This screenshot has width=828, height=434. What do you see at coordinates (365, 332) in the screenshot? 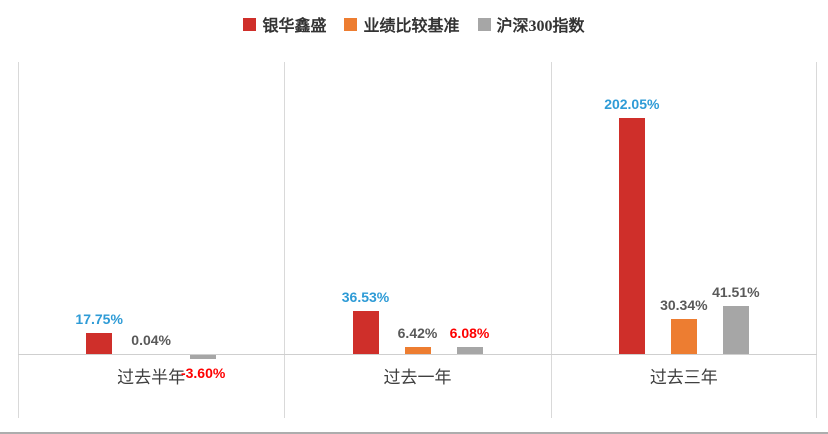
I see `bar-series1-cat2` at bounding box center [365, 332].